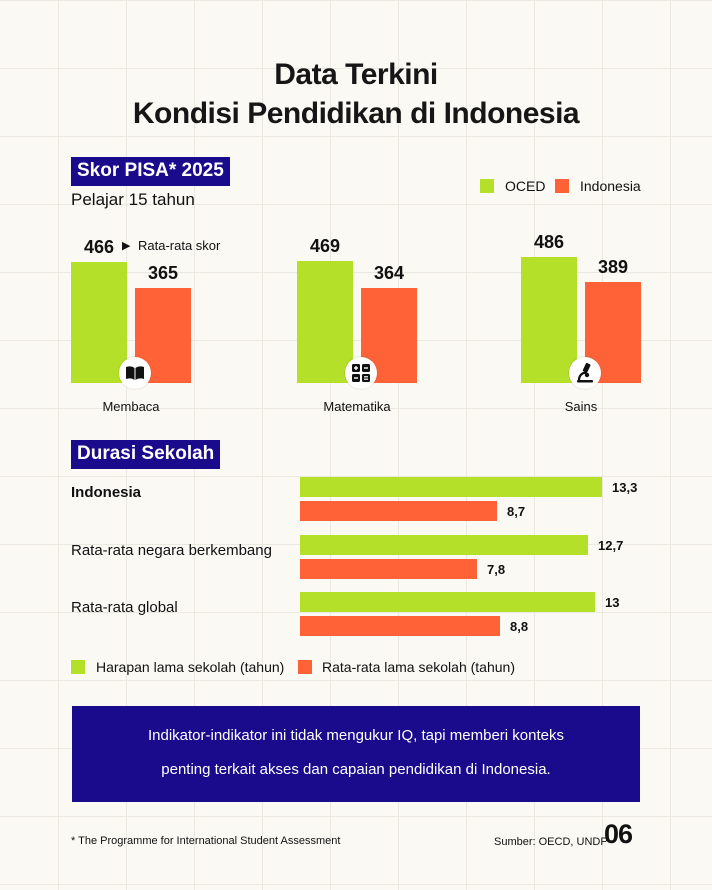  What do you see at coordinates (551, 842) in the screenshot?
I see `source-note: Sumber: OECD, UNDP` at bounding box center [551, 842].